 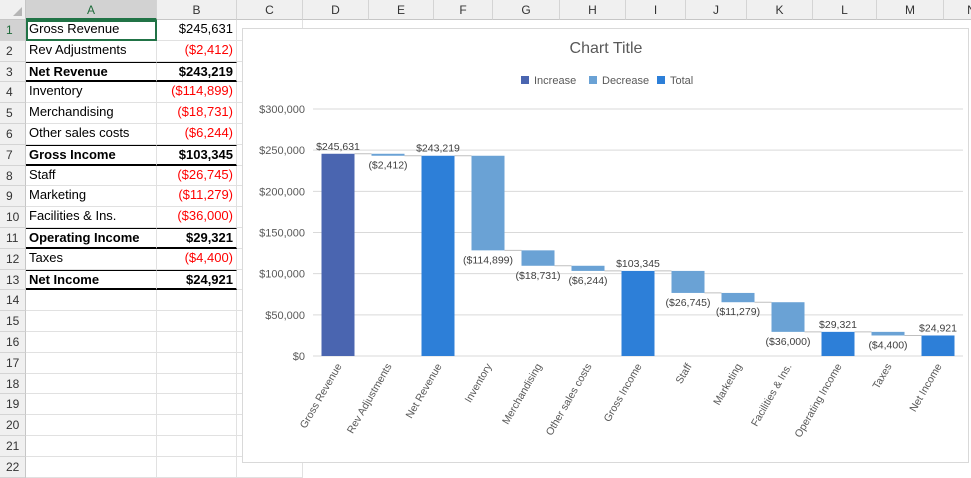 I want to click on label-cell-1: Gross Revenue, so click(x=91, y=30).